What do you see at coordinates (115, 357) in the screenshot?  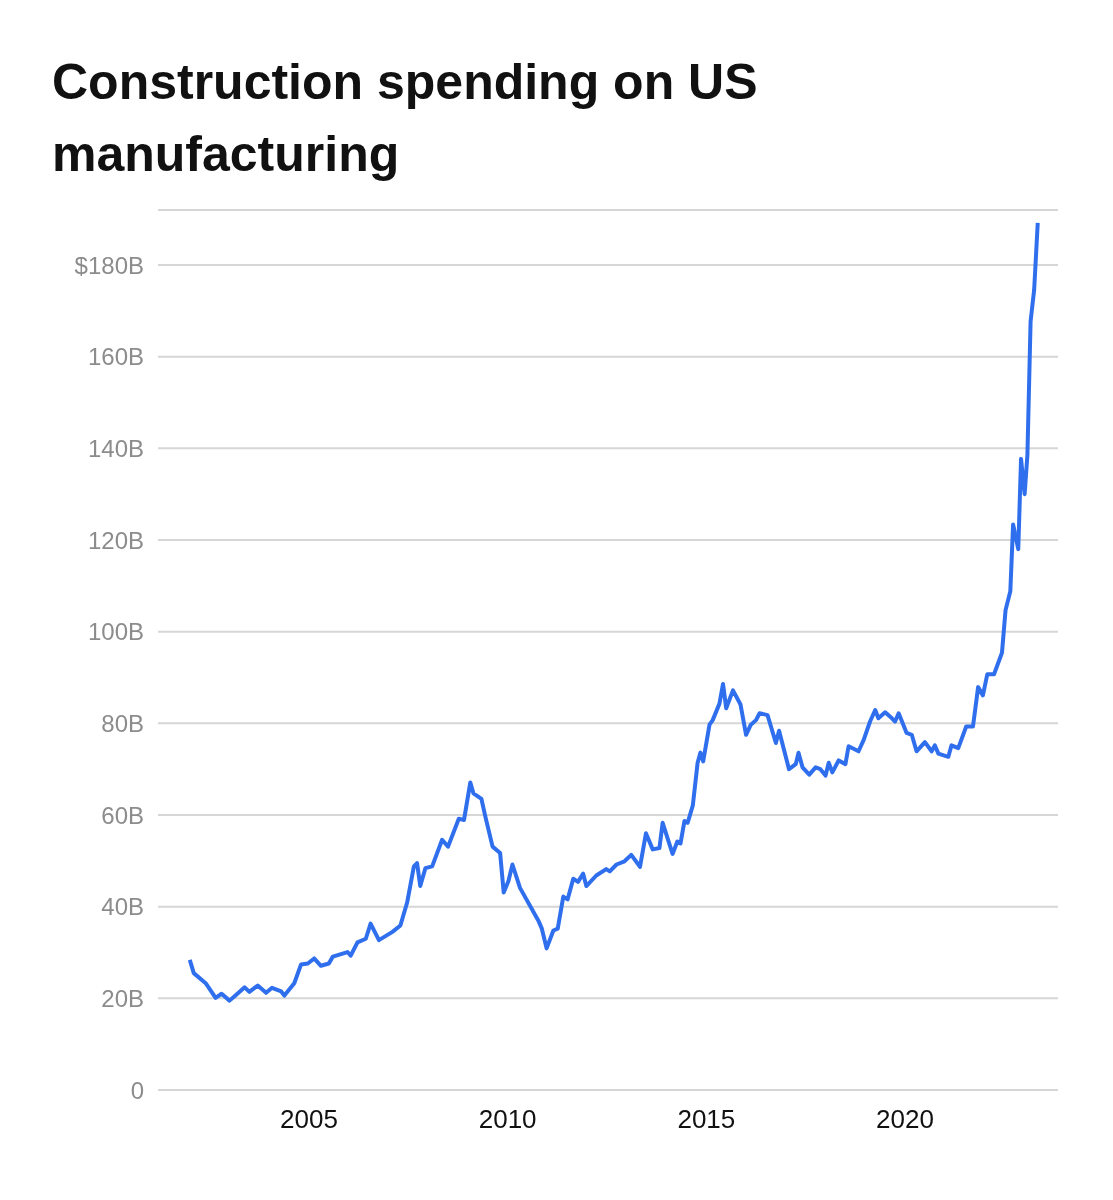 I see `y-tick-label: 160B` at bounding box center [115, 357].